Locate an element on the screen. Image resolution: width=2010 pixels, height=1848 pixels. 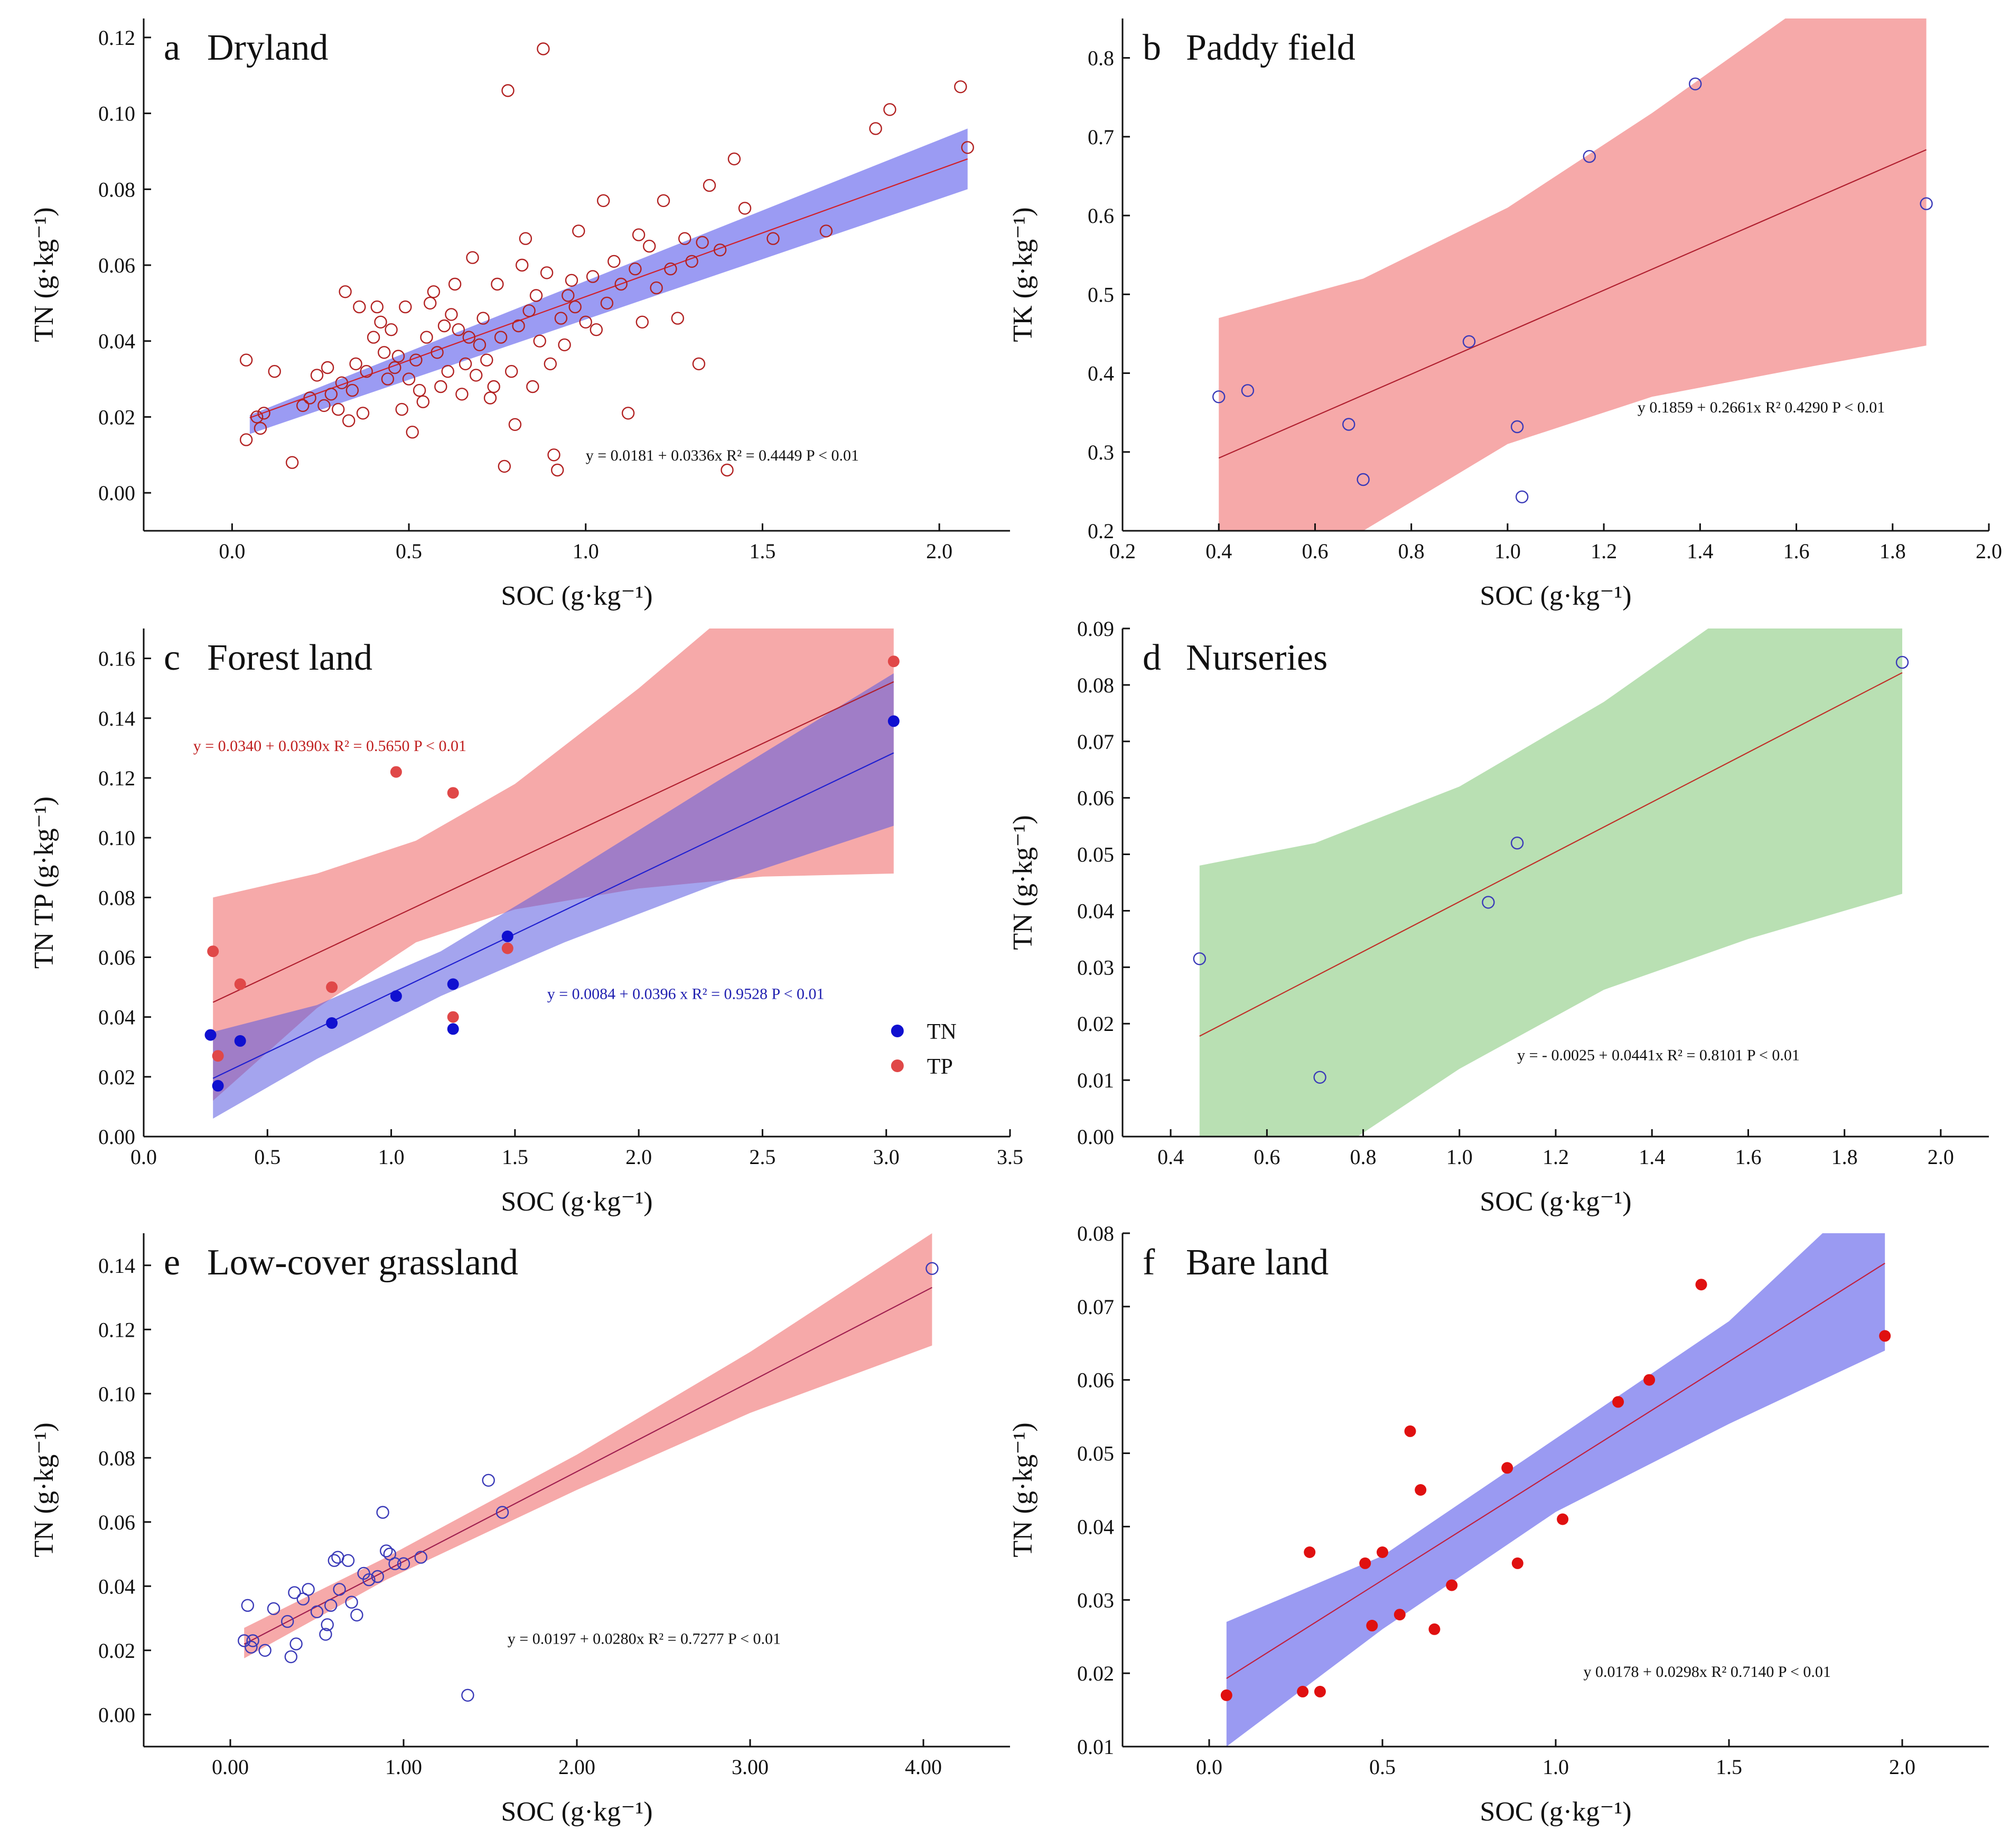
x-tick-label-b-7: 1.6 is located at coordinates (1797, 551).